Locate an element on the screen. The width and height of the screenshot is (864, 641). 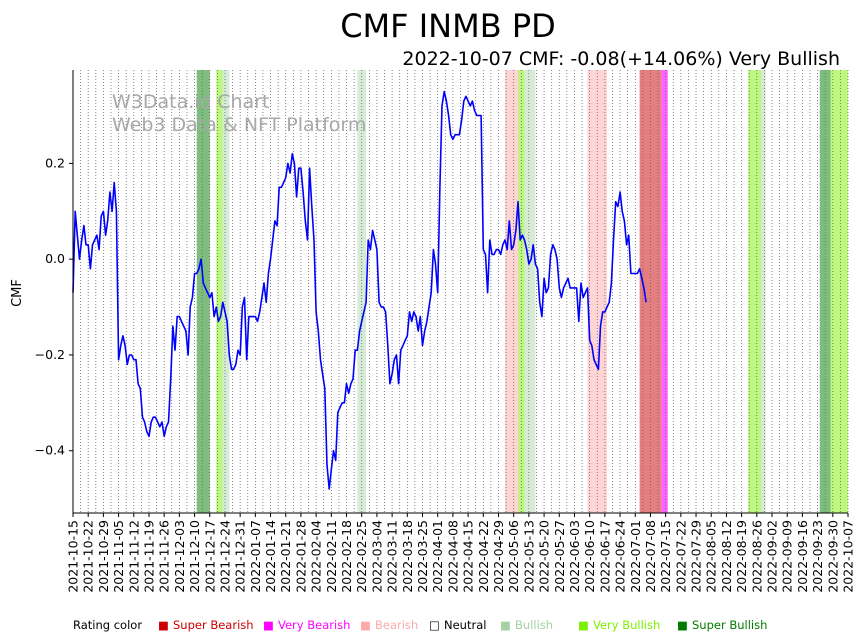
x-tick-label-40: 2022-07-22 is located at coordinates (680, 556).